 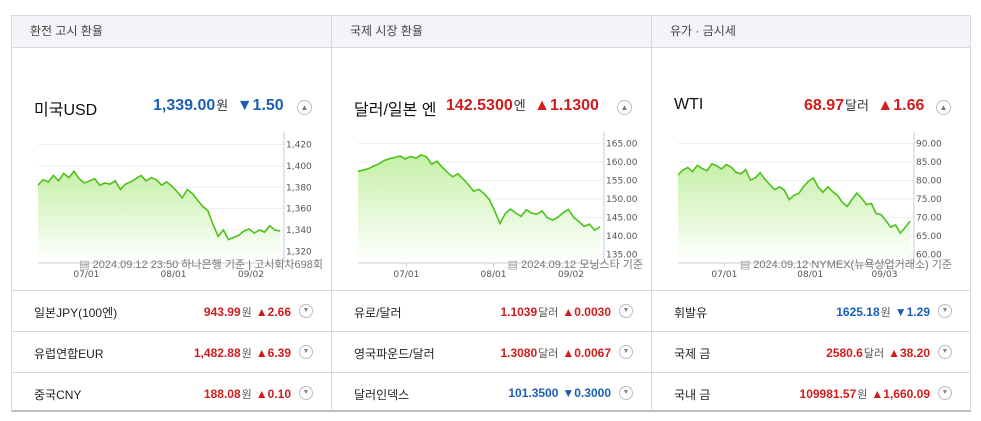 I want to click on tab-exchange-notice: 환전 고시 환율, so click(x=171, y=32).